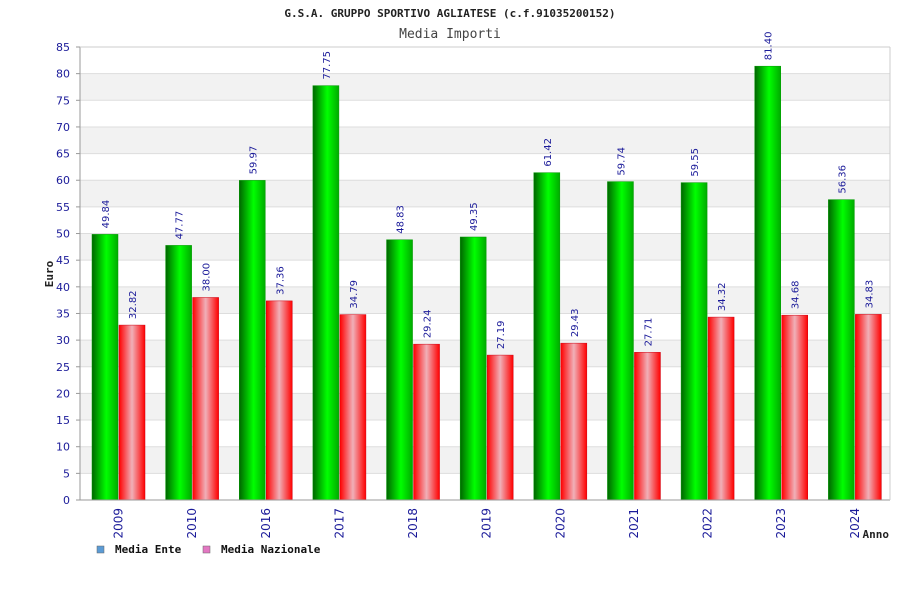 This screenshot has width=900, height=600. I want to click on x-tick-label: 2024, so click(855, 523).